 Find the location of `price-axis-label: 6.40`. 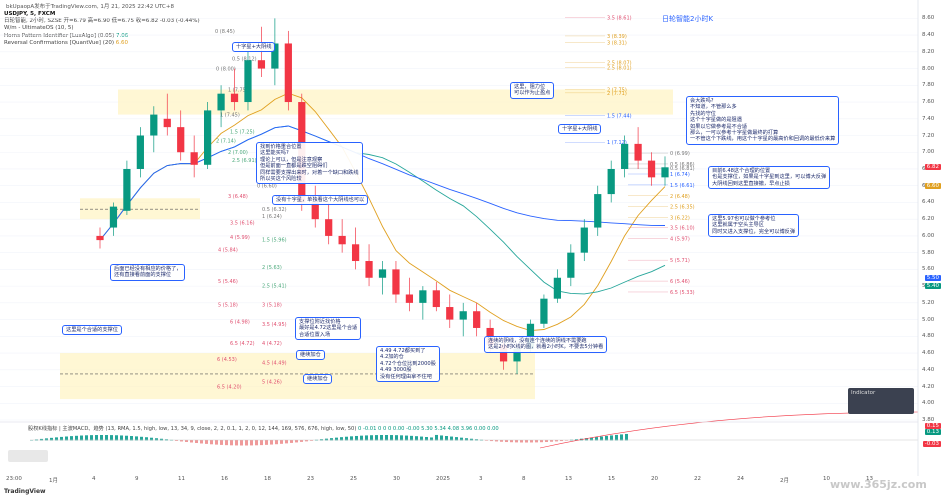

price-axis-label: 6.40 is located at coordinates (928, 202).